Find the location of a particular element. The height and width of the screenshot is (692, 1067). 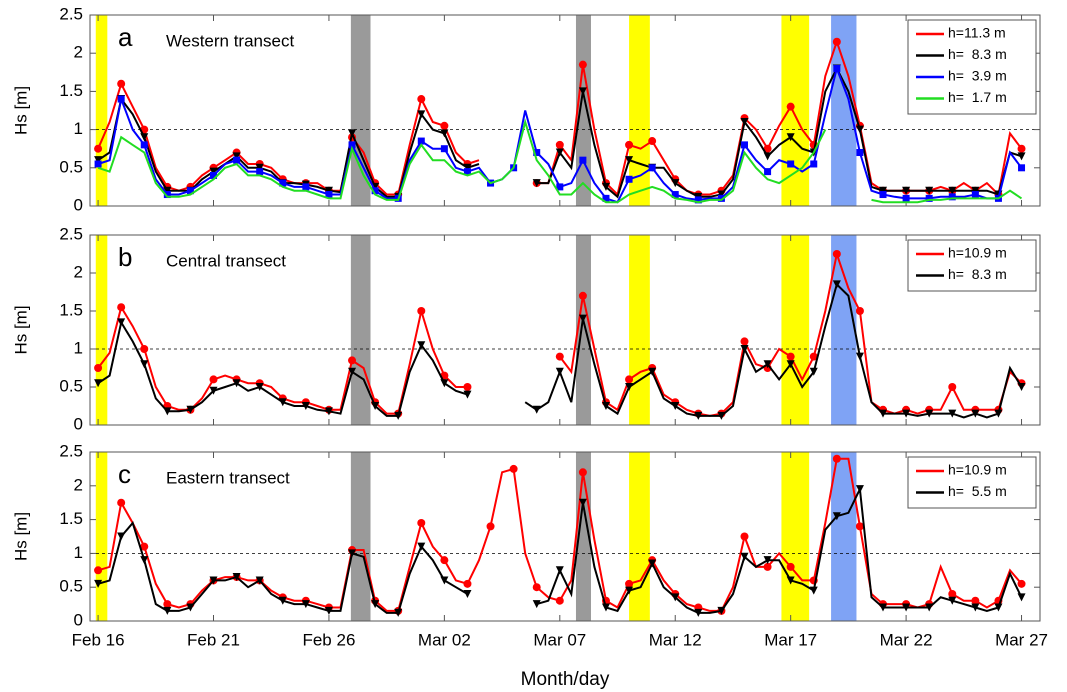

x-tick-label: Mar 07 is located at coordinates (559, 639).